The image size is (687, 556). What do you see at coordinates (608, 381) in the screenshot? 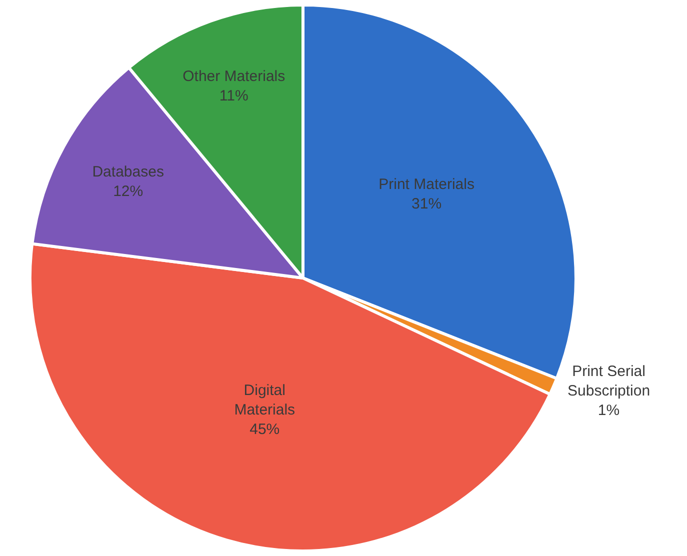
I see `slice-label: Print Serial Subscription` at bounding box center [608, 381].